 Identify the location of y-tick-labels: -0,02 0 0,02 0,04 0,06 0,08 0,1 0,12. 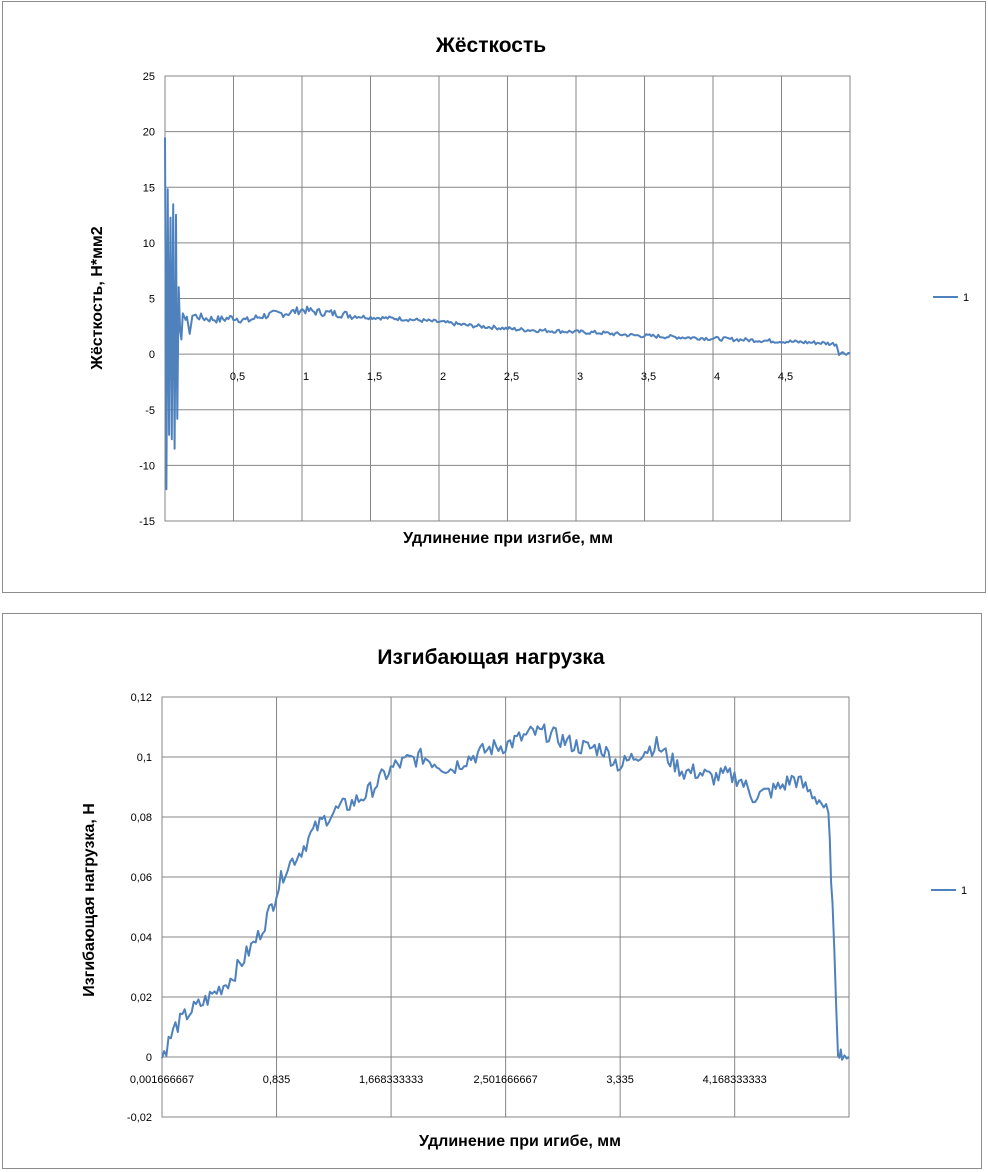
(139, 908).